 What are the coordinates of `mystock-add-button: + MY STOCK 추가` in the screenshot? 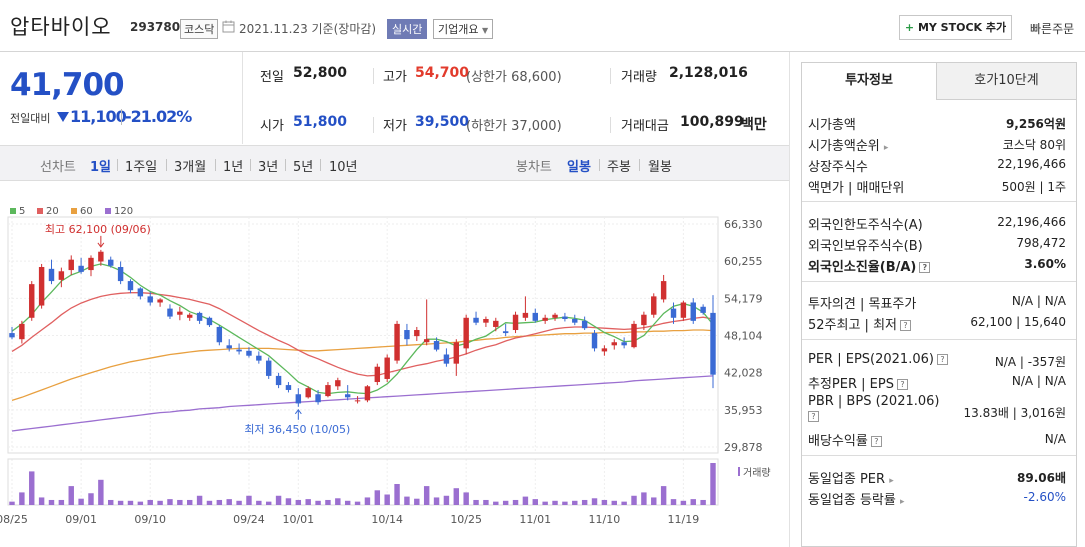 It's located at (955, 27).